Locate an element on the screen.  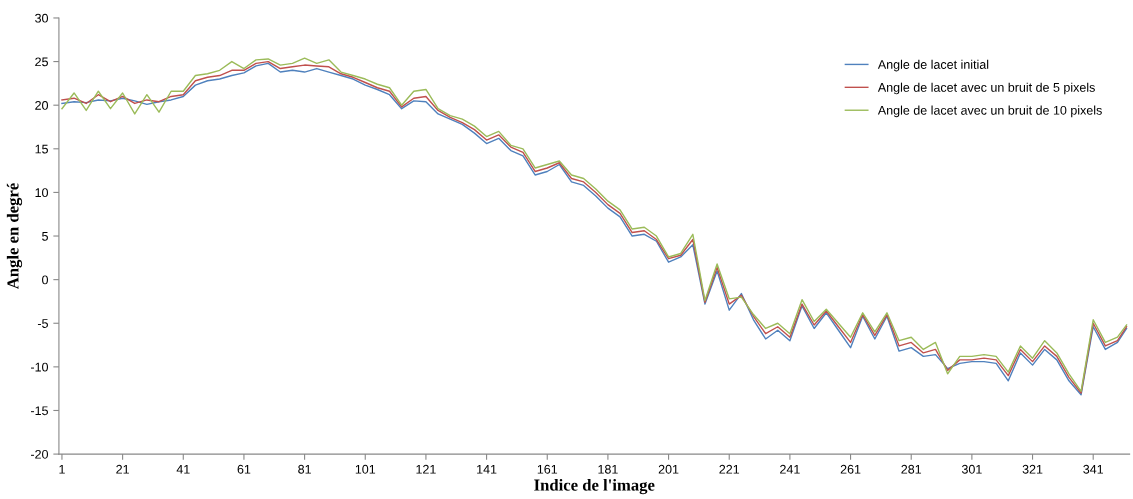
x-axis-title: Indice de l'image is located at coordinates (594, 486).